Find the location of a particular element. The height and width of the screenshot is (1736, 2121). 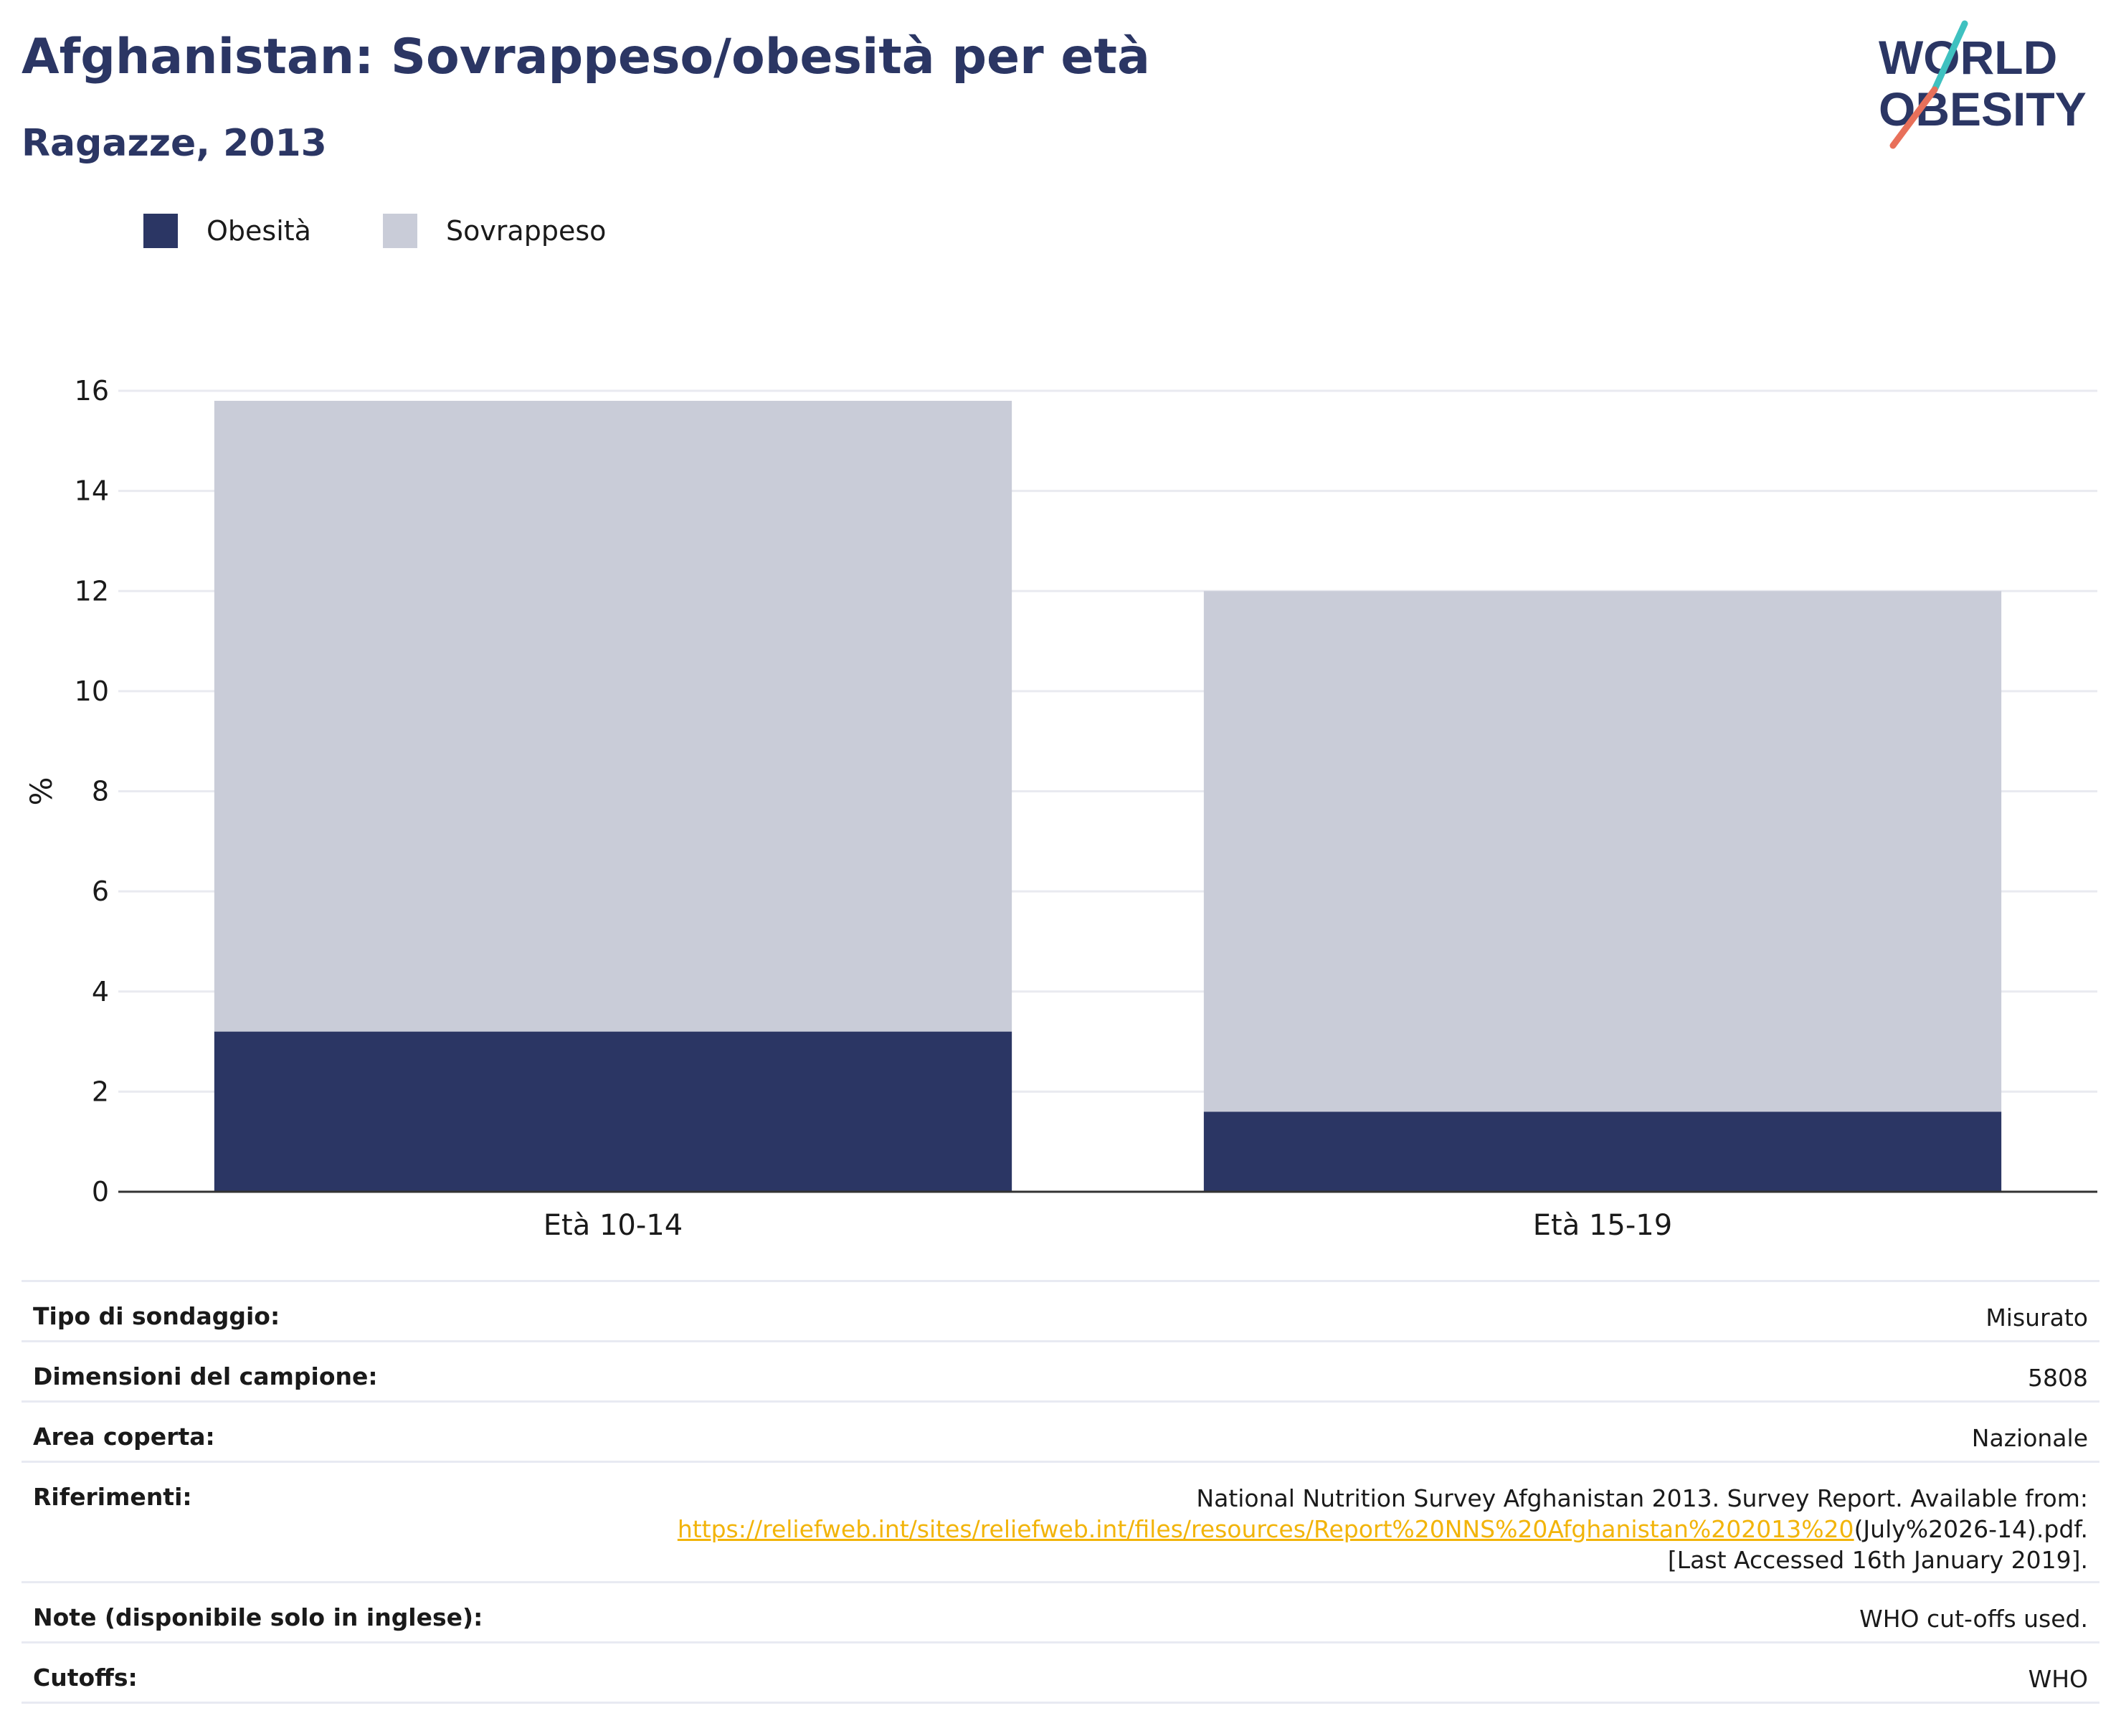

meta-value: 5808 is located at coordinates (2058, 1378).